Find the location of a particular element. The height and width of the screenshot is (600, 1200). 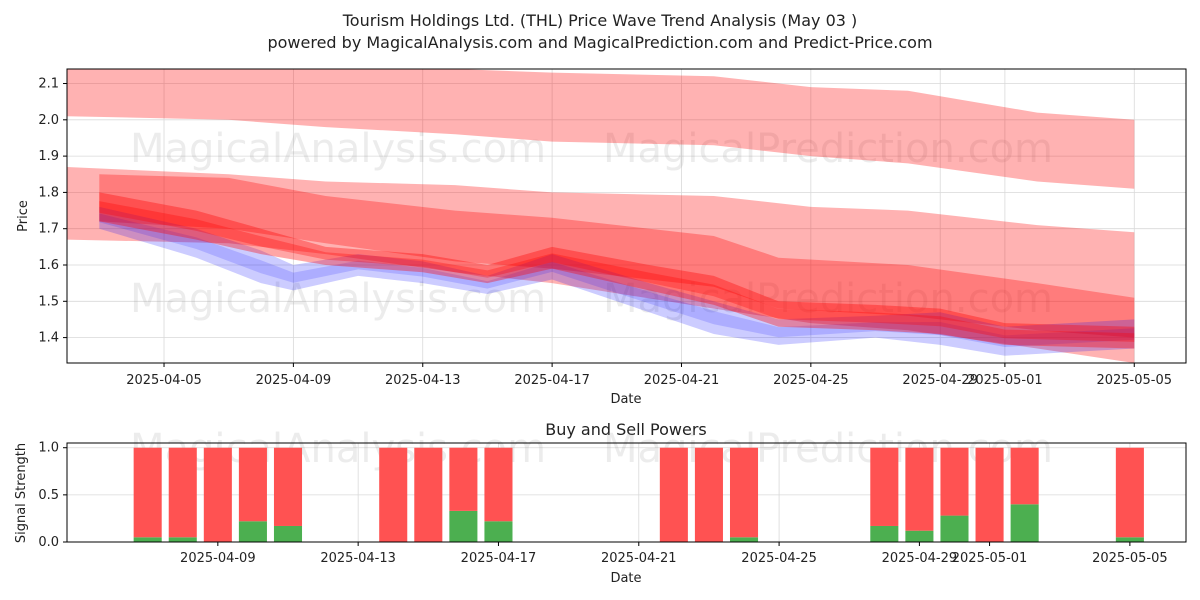

signal-x-tick-label: 2025-04-25 is located at coordinates (779, 558).